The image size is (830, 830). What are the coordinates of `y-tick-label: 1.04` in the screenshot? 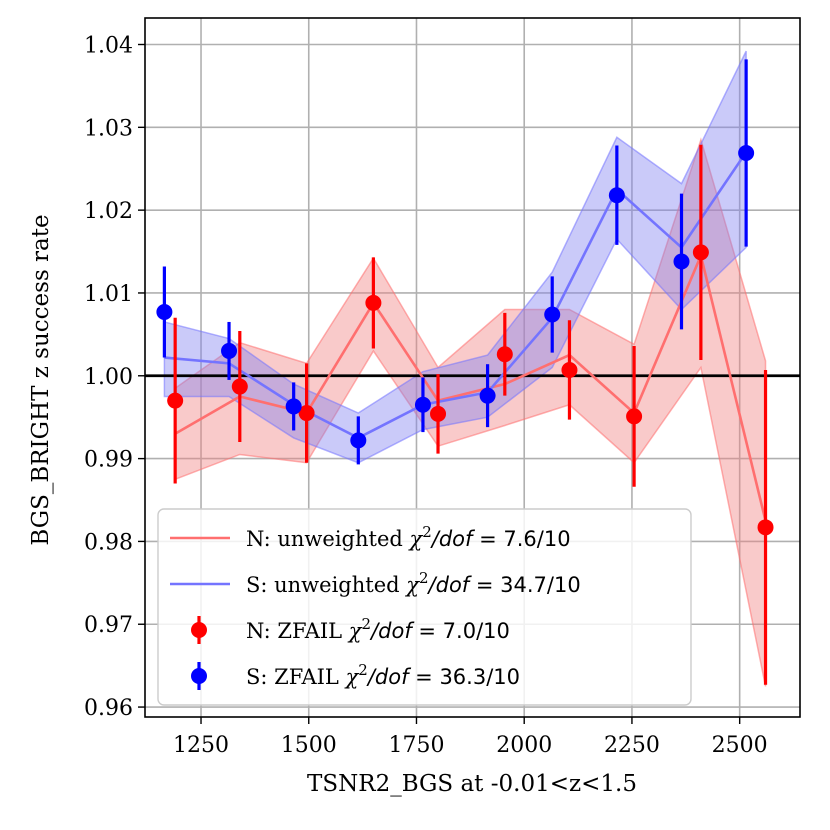 It's located at (108, 46).